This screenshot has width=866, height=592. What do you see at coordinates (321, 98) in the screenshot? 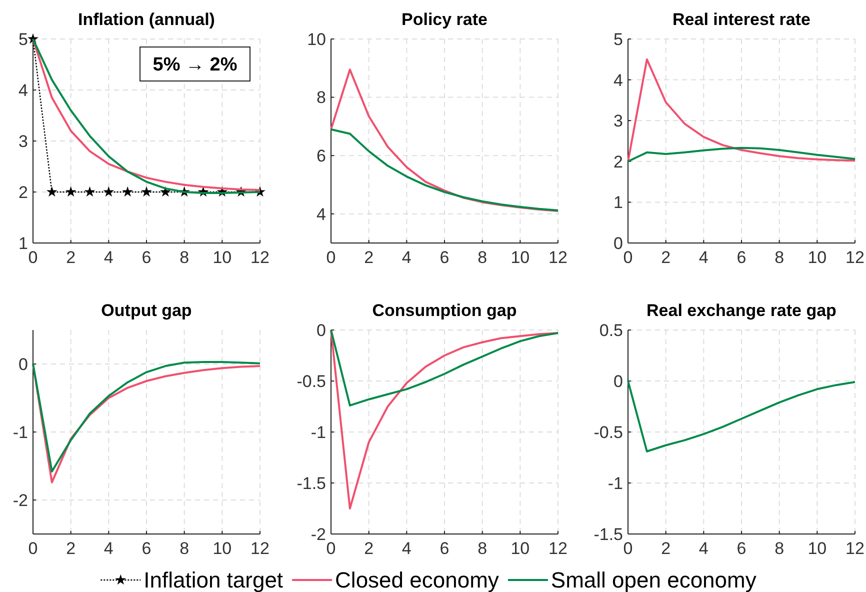
I see `y-tick-label: 8` at bounding box center [321, 98].